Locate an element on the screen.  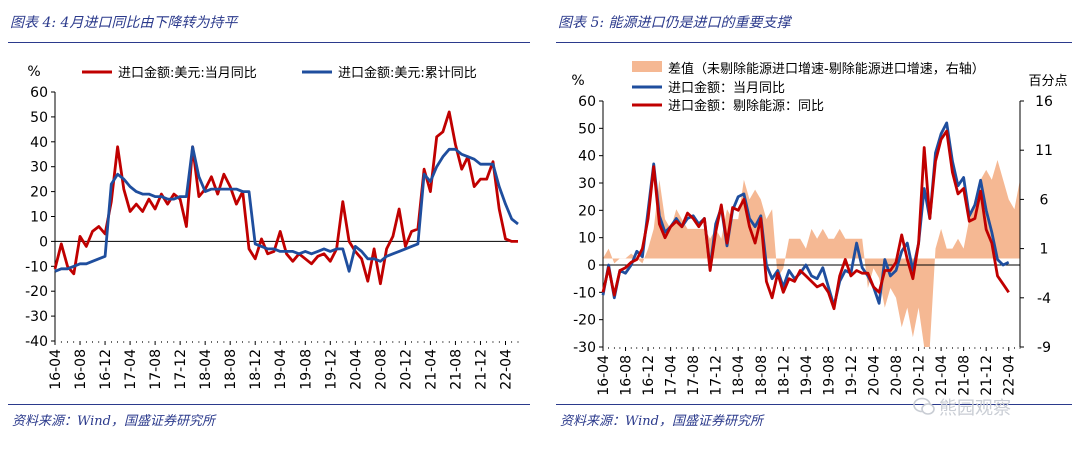
y-right-tick-label: -9 is located at coordinates (1044, 348).